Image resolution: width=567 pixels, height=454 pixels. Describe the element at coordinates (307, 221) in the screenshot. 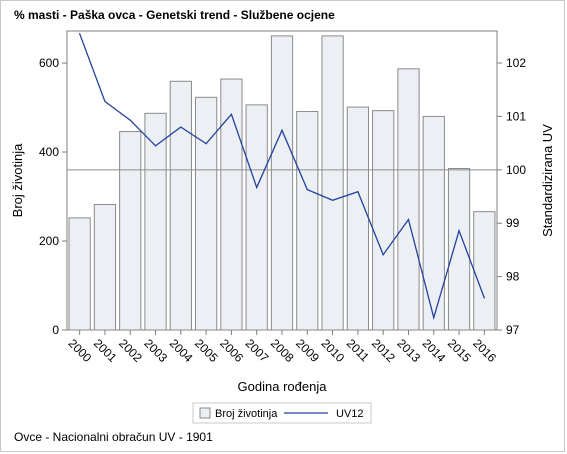

I see `bar-2009` at that location.